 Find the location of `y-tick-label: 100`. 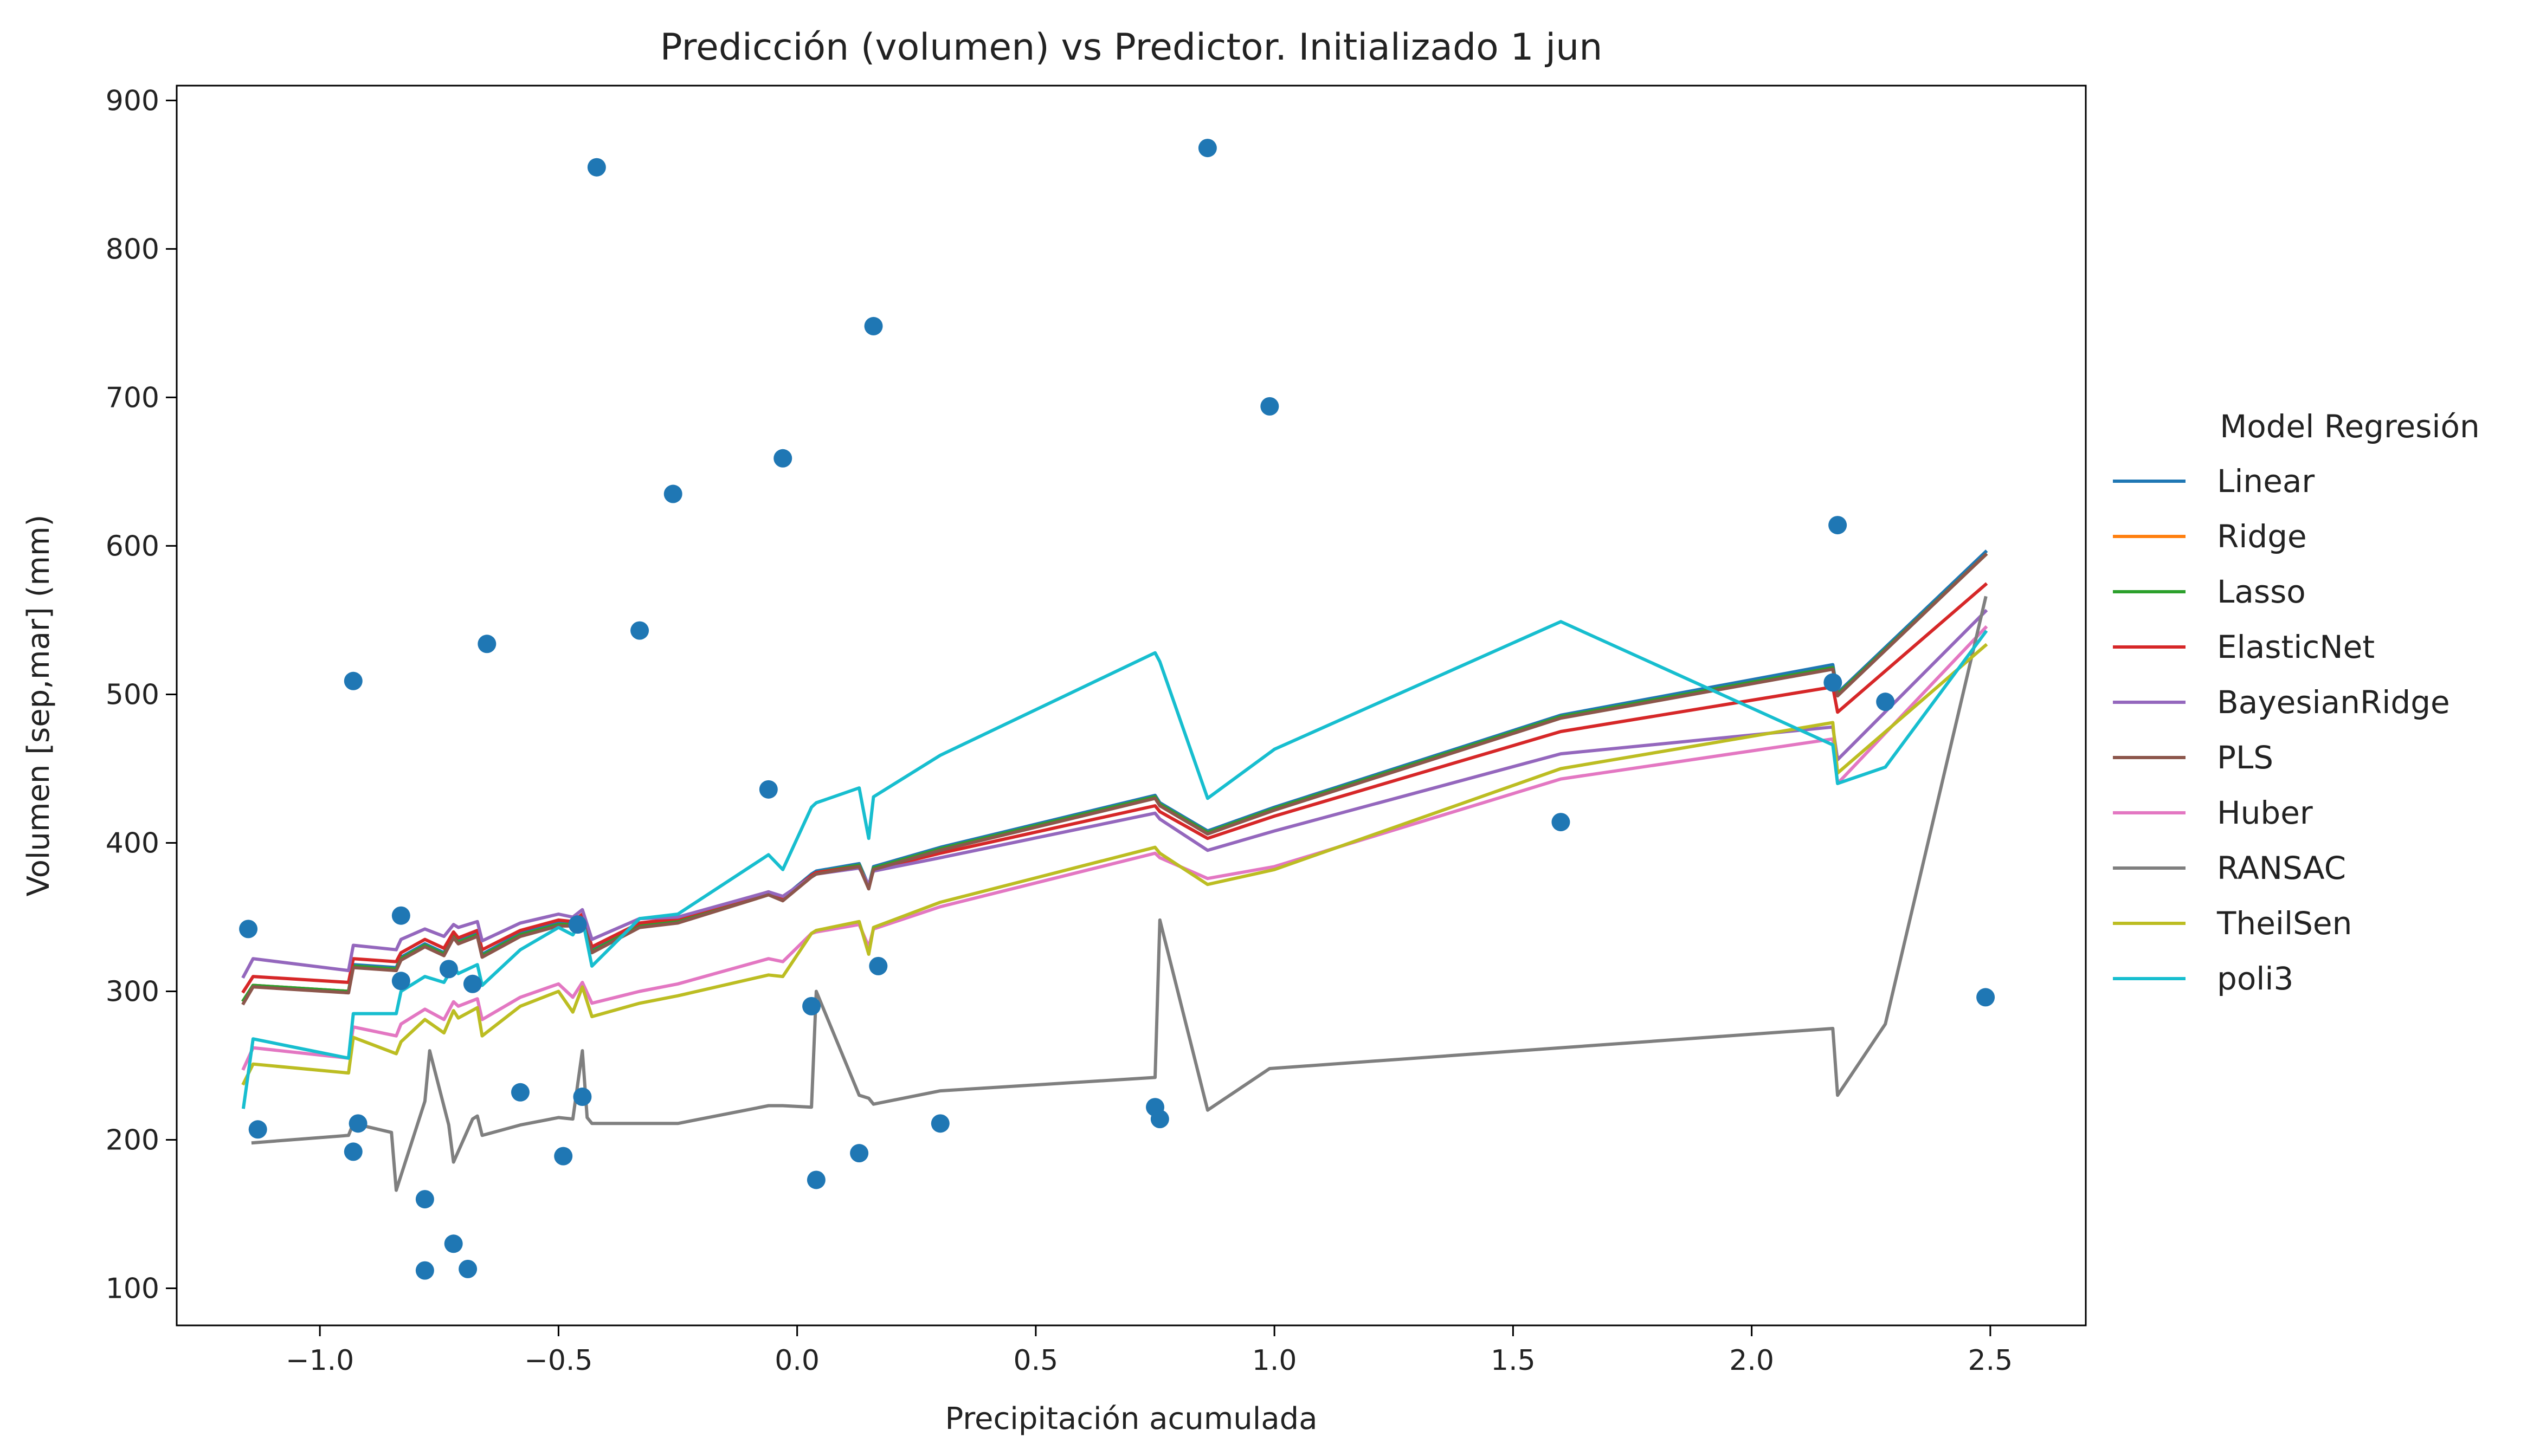

y-tick-label: 100 is located at coordinates (132, 1288).